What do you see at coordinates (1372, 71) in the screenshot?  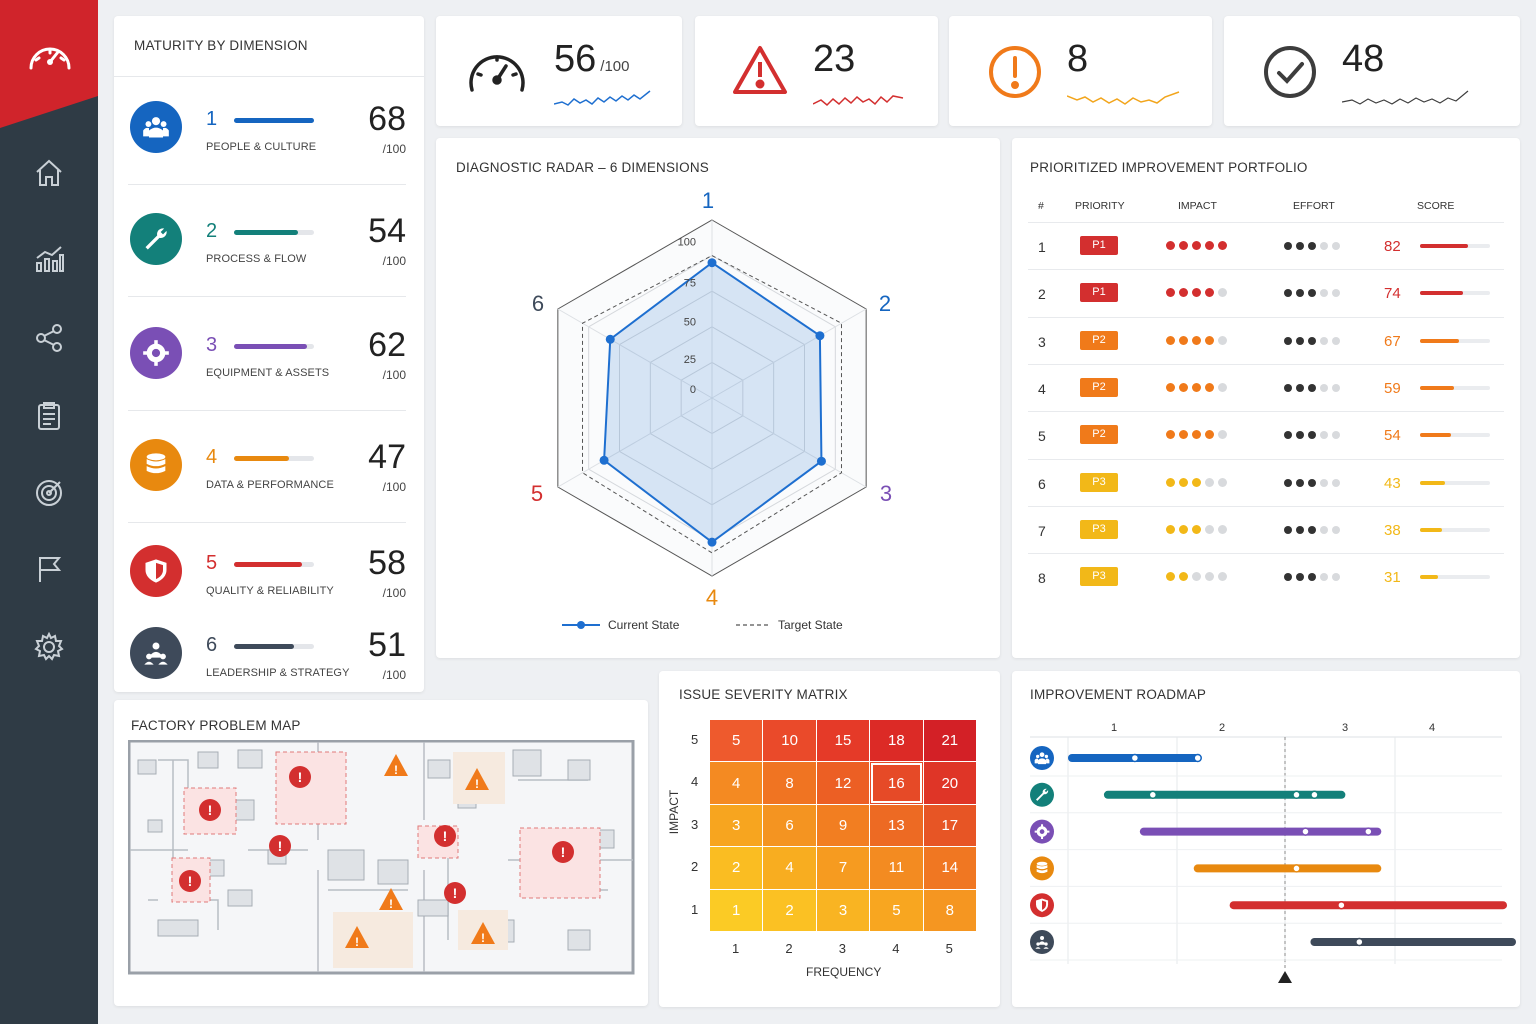 I see `kpi-card-resolved: 48` at bounding box center [1372, 71].